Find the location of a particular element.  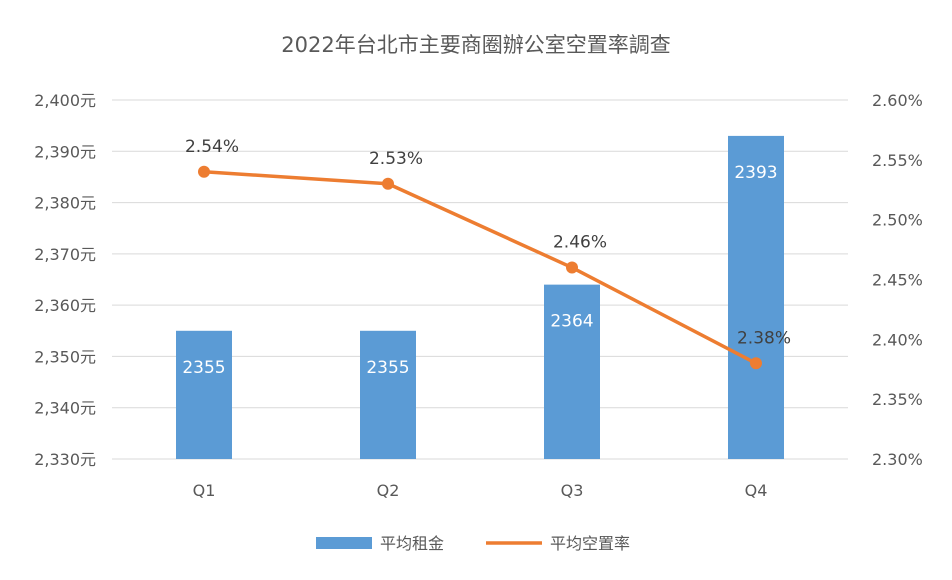

right-tick-label: 2.55% is located at coordinates (897, 160).